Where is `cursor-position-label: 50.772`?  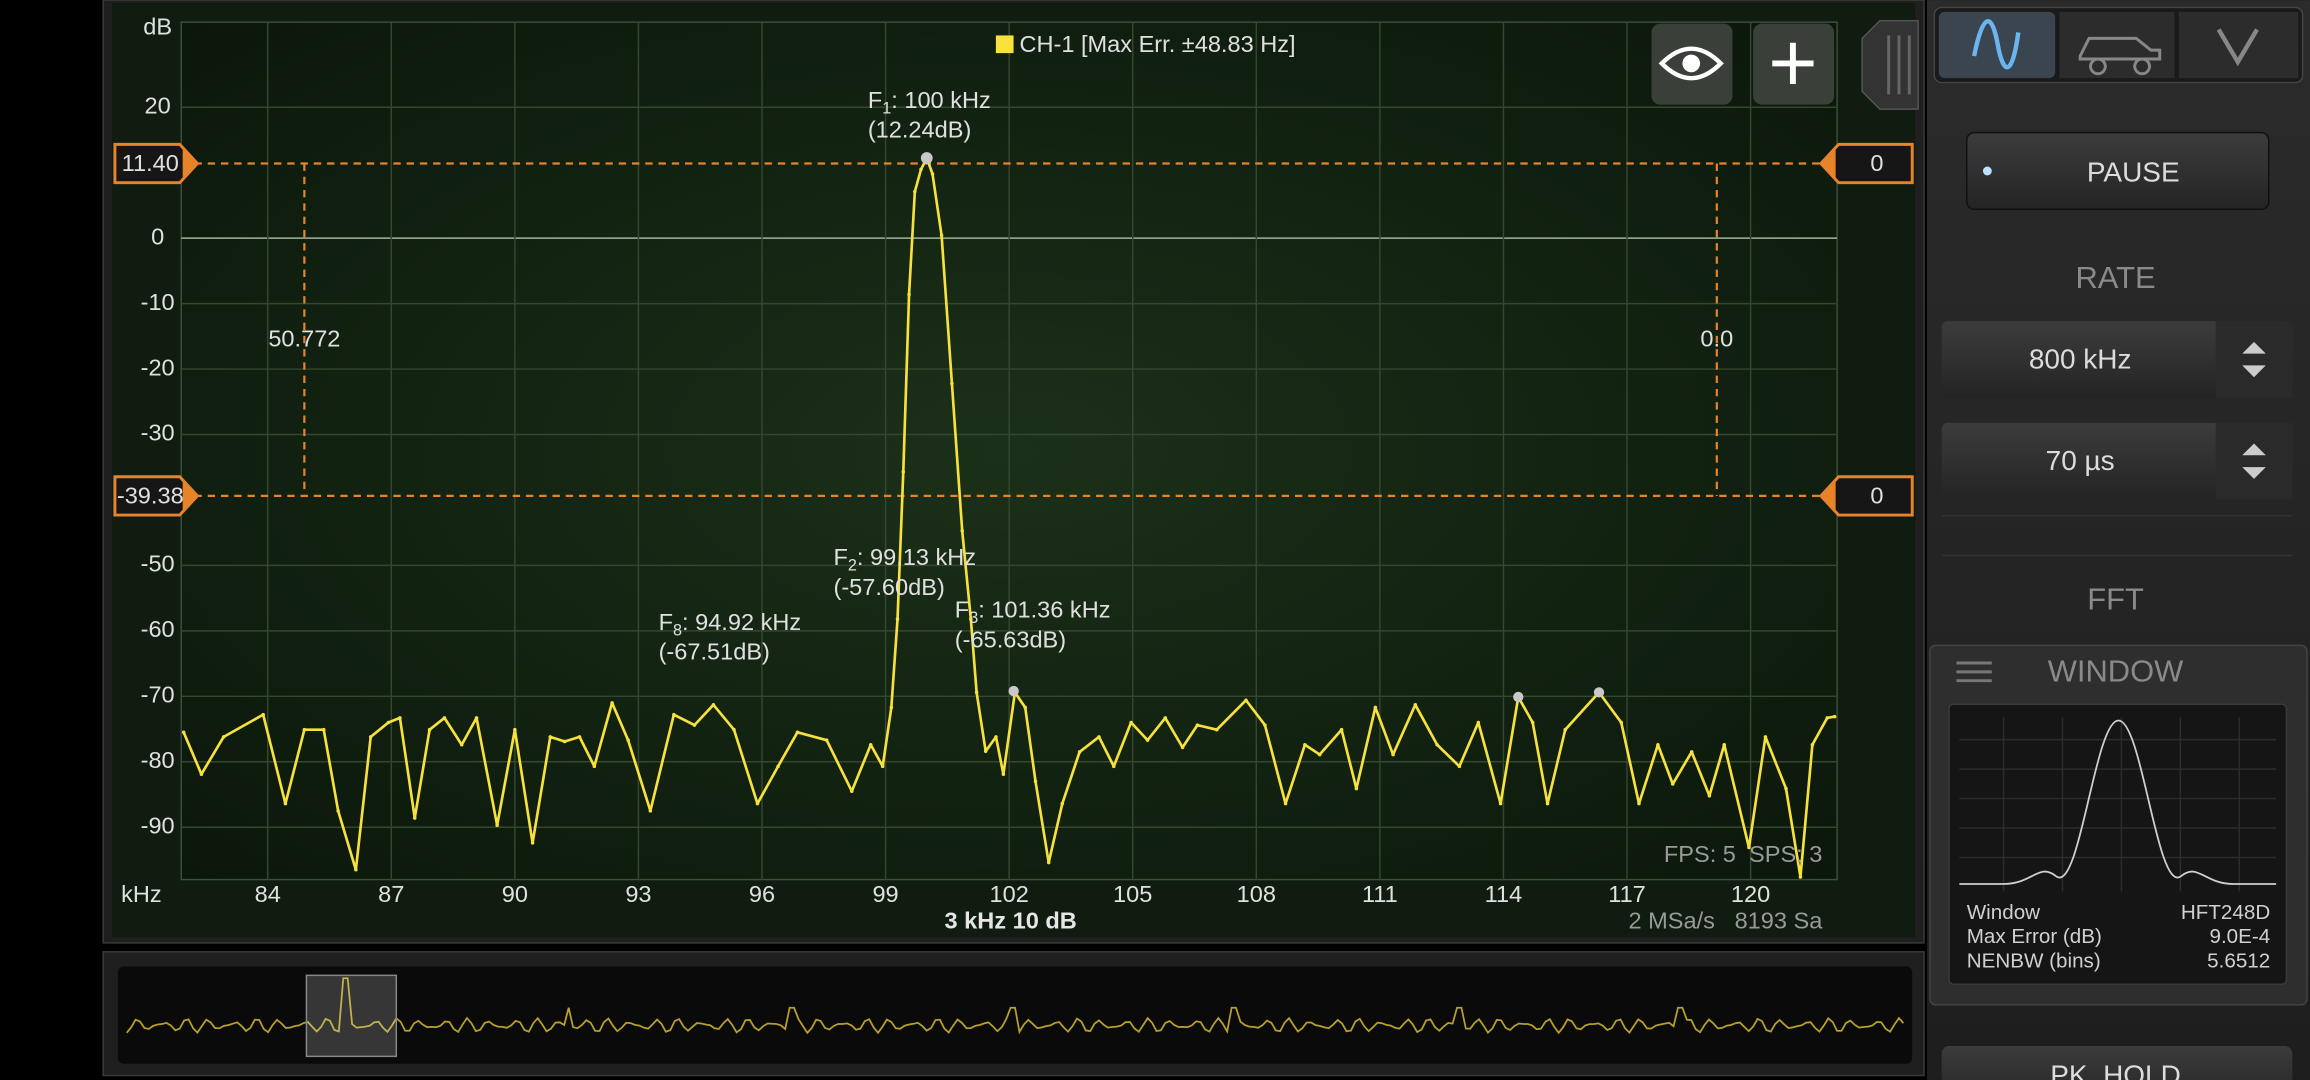
cursor-position-label: 50.772 is located at coordinates (304, 339).